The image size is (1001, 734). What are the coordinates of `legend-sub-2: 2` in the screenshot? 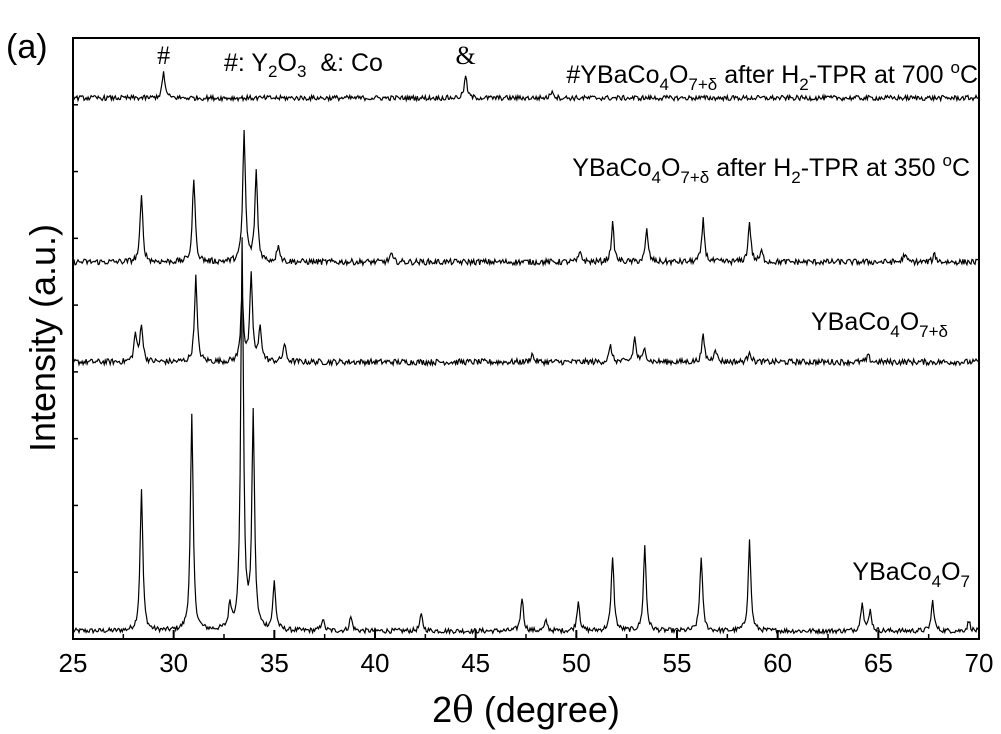 It's located at (272, 71).